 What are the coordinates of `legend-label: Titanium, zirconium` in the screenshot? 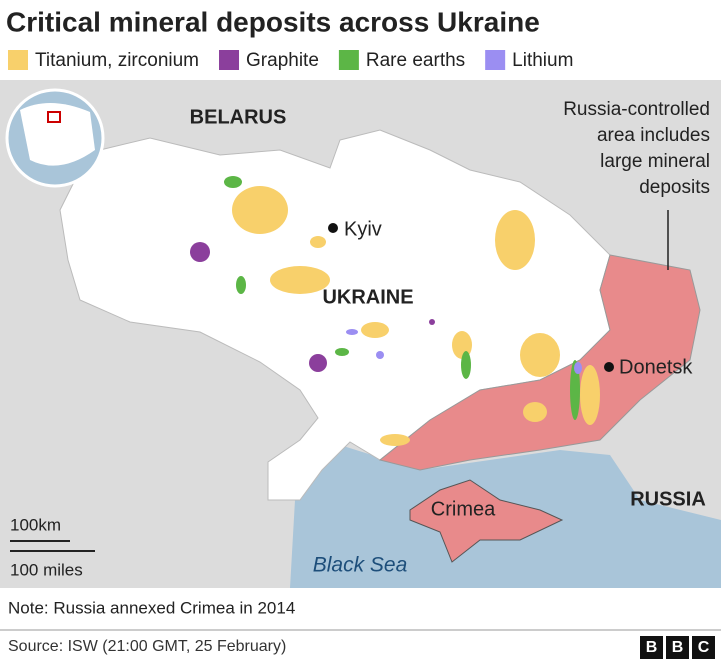 It's located at (117, 60).